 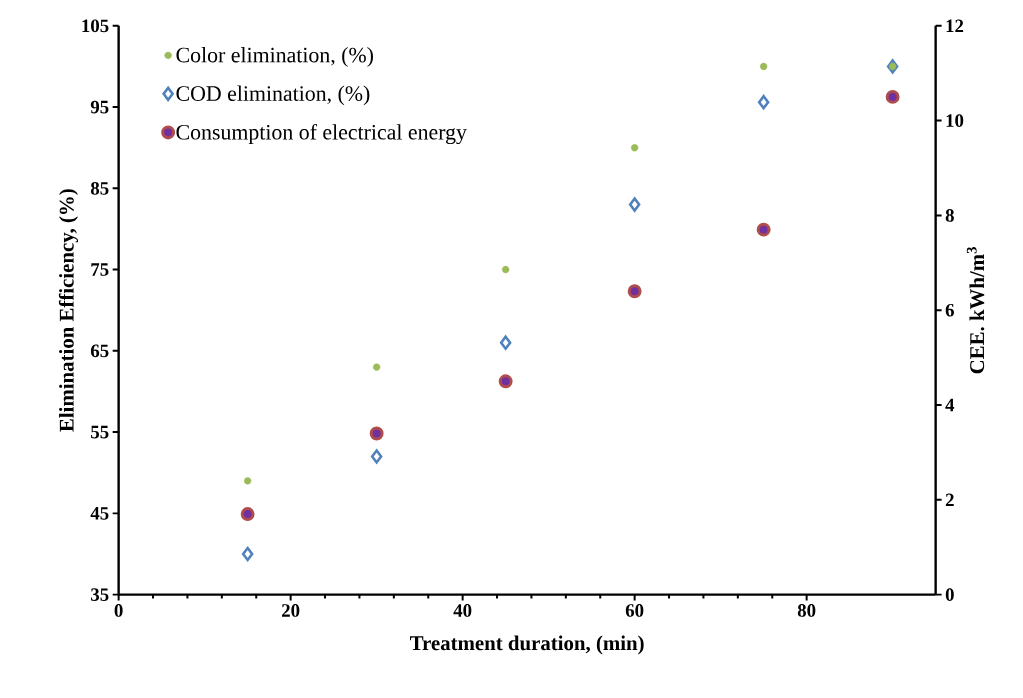 I want to click on x-tick-label: 40, so click(x=462, y=610).